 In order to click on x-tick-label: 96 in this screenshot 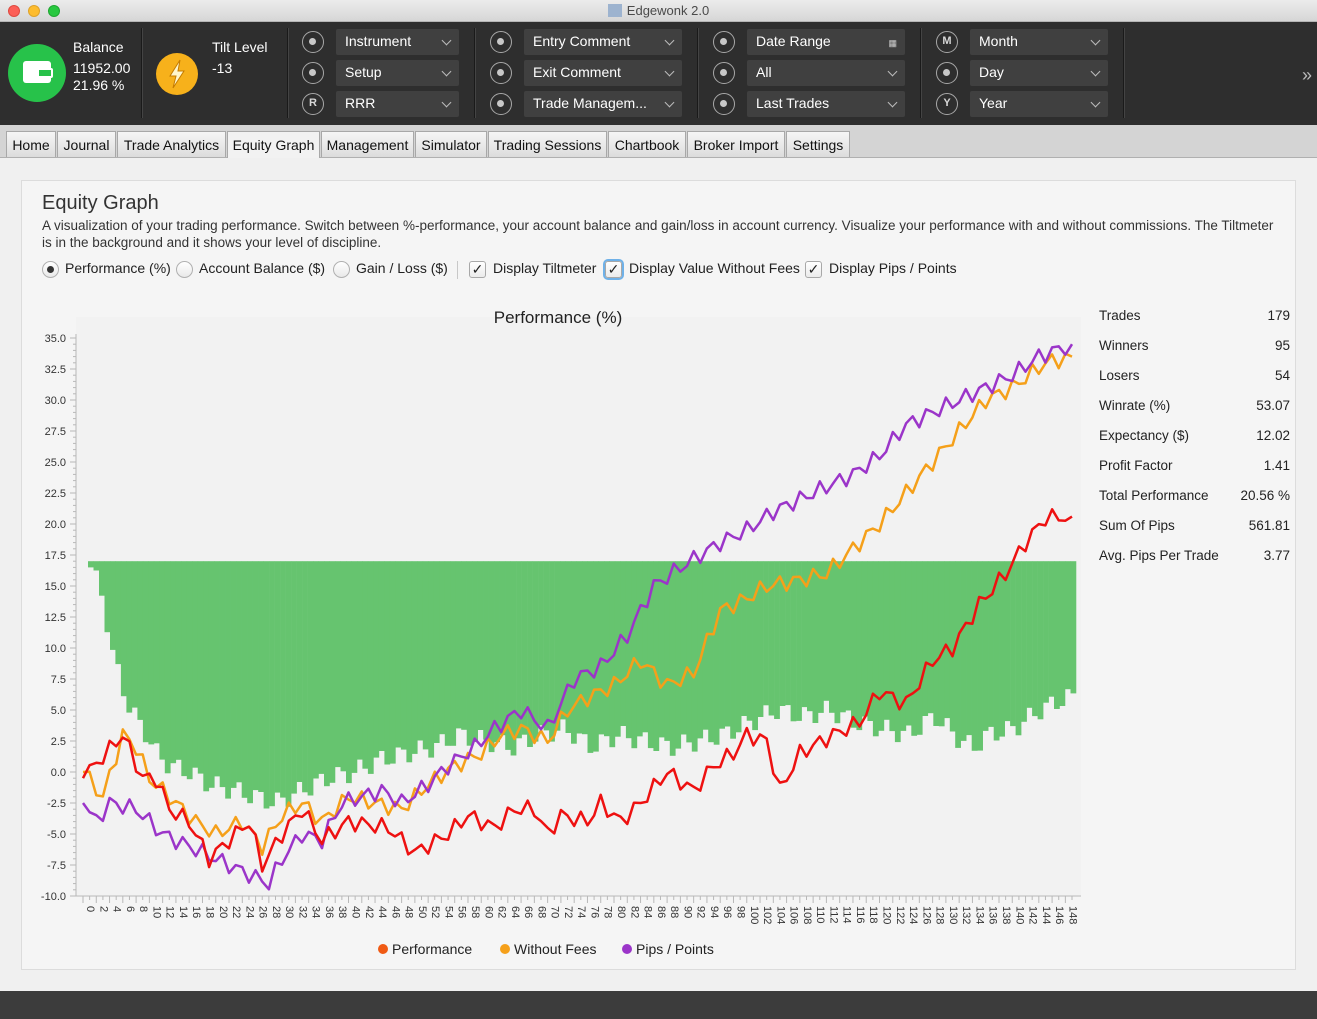, I will do `click(727, 912)`.